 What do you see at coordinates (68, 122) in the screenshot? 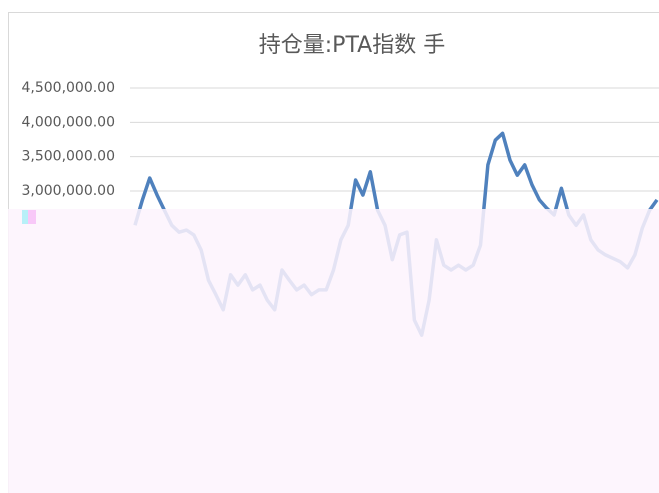
I see `y-tick-label: 4,000,000.00` at bounding box center [68, 122].